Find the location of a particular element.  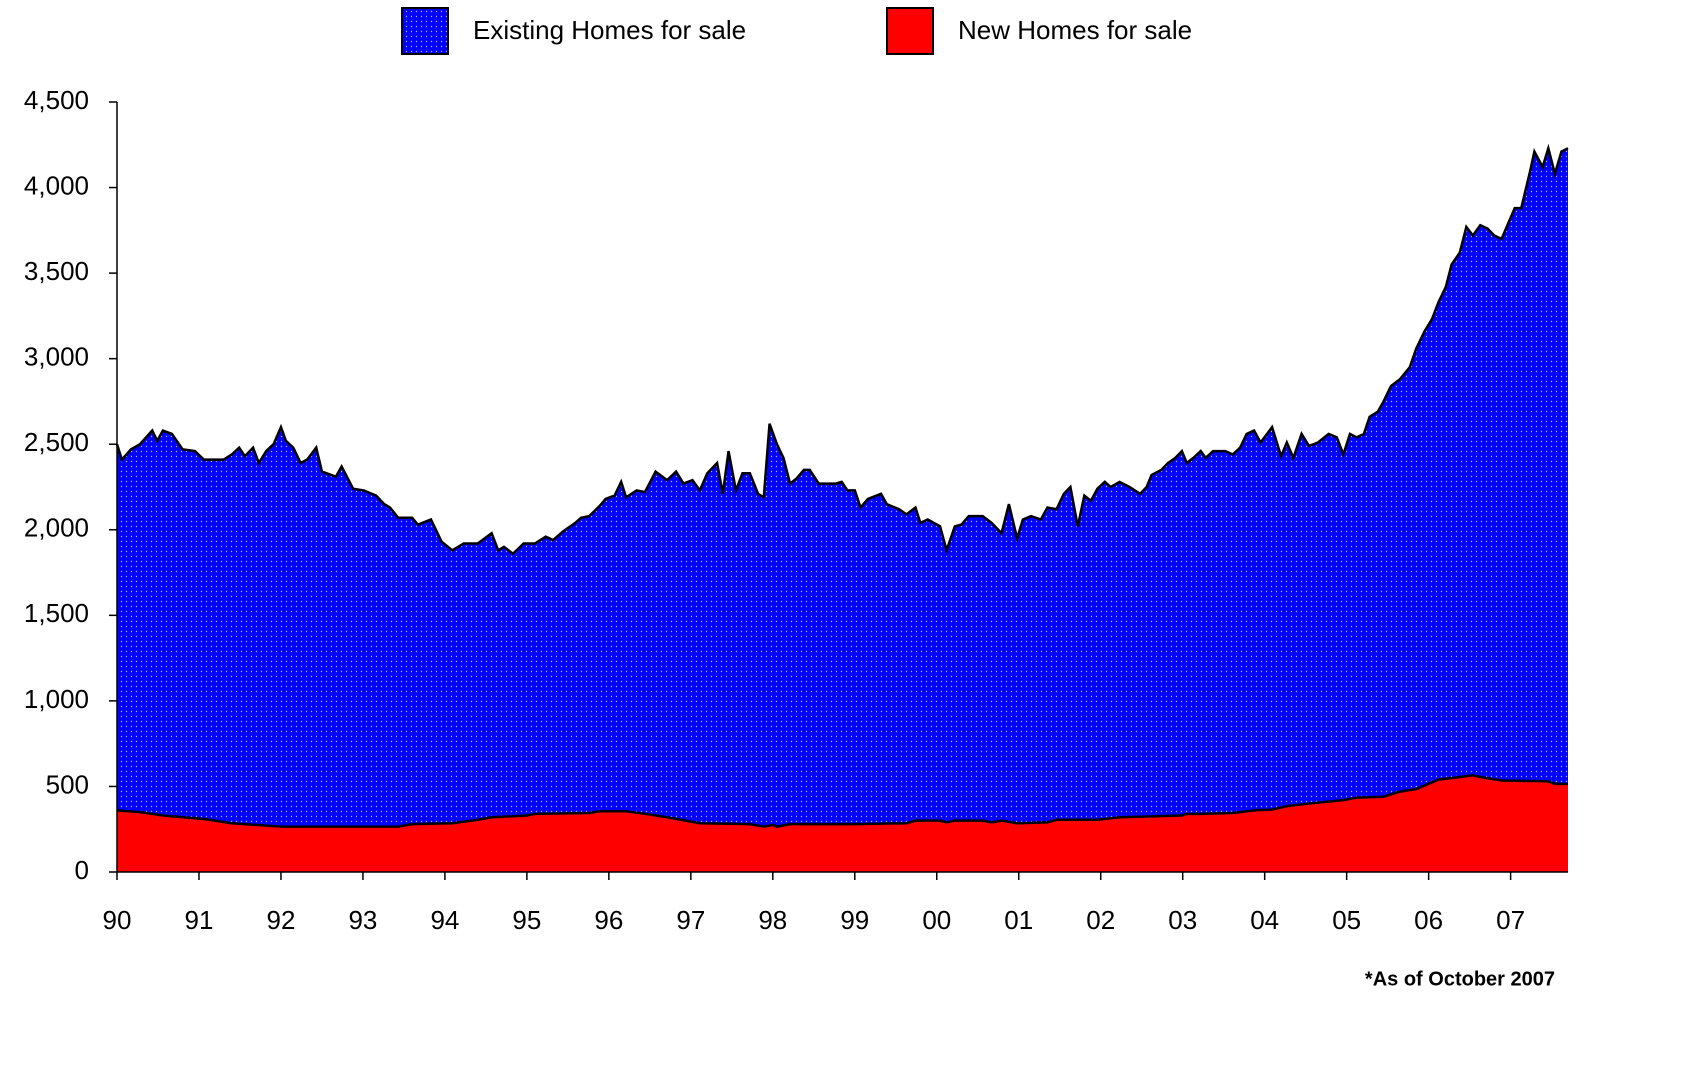

footnote: *As of October 2007 is located at coordinates (1460, 979).